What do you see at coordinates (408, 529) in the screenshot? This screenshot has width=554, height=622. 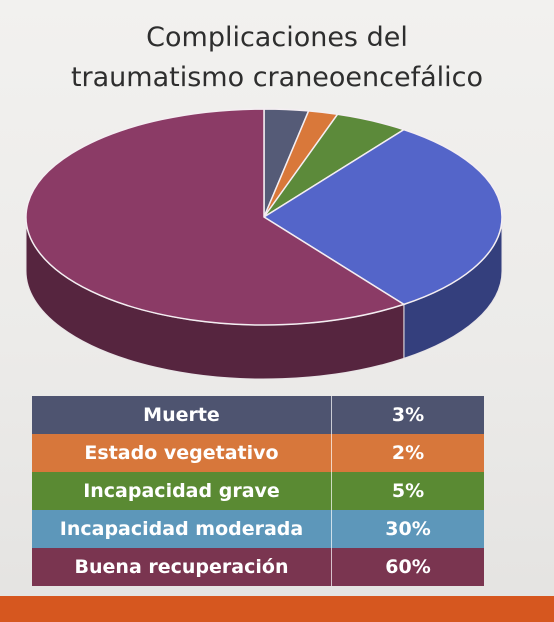 I see `legend-value: 30%` at bounding box center [408, 529].